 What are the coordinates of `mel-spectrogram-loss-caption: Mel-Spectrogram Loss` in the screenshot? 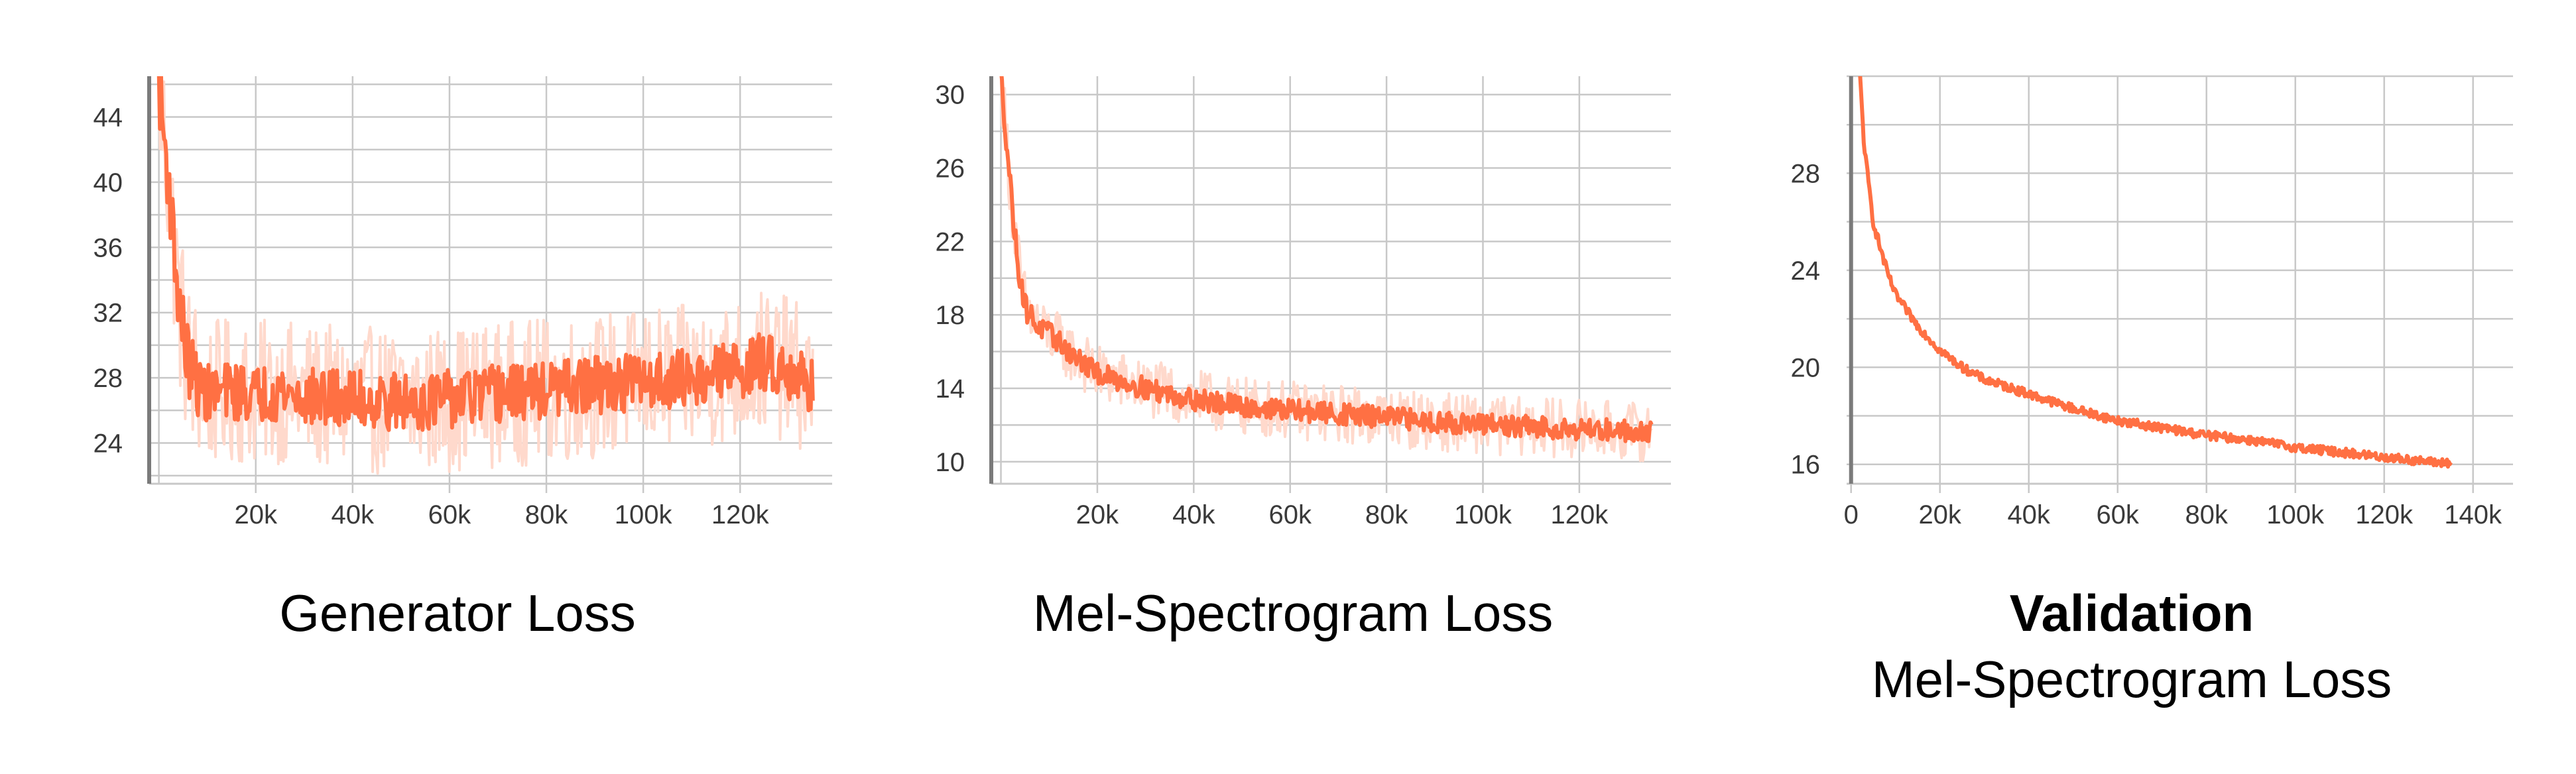 It's located at (1293, 613).